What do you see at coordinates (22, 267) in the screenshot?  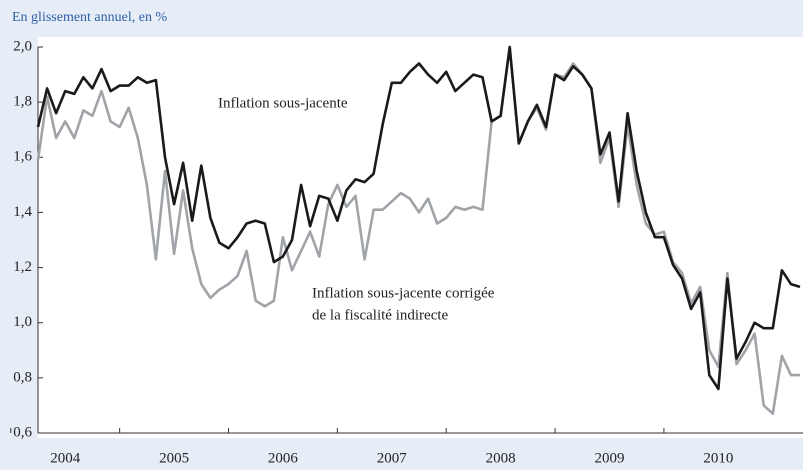 I see `y-tick-label: 1,2` at bounding box center [22, 267].